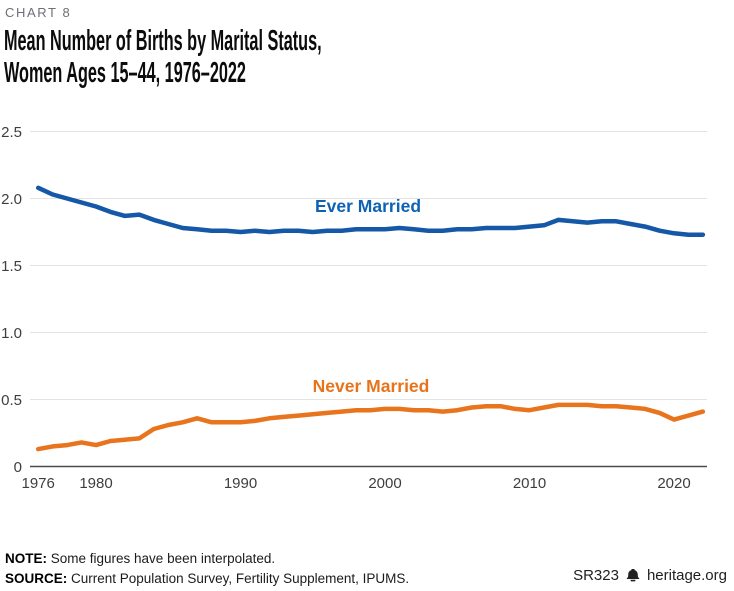 Image resolution: width=734 pixels, height=591 pixels. Describe the element at coordinates (26, 558) in the screenshot. I see `note-label: NOTE:` at that location.